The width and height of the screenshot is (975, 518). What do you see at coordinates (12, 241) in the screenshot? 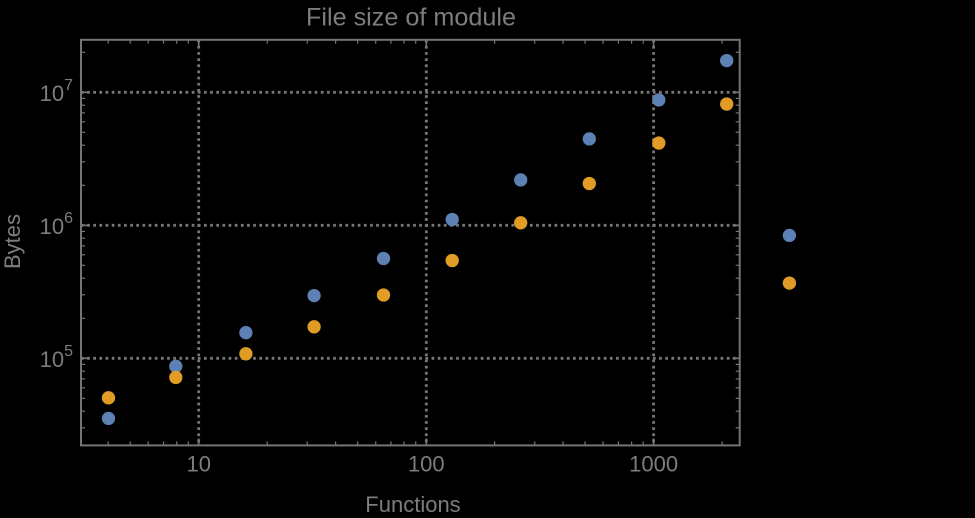
I see `svg-text: Bytes` at bounding box center [12, 241].